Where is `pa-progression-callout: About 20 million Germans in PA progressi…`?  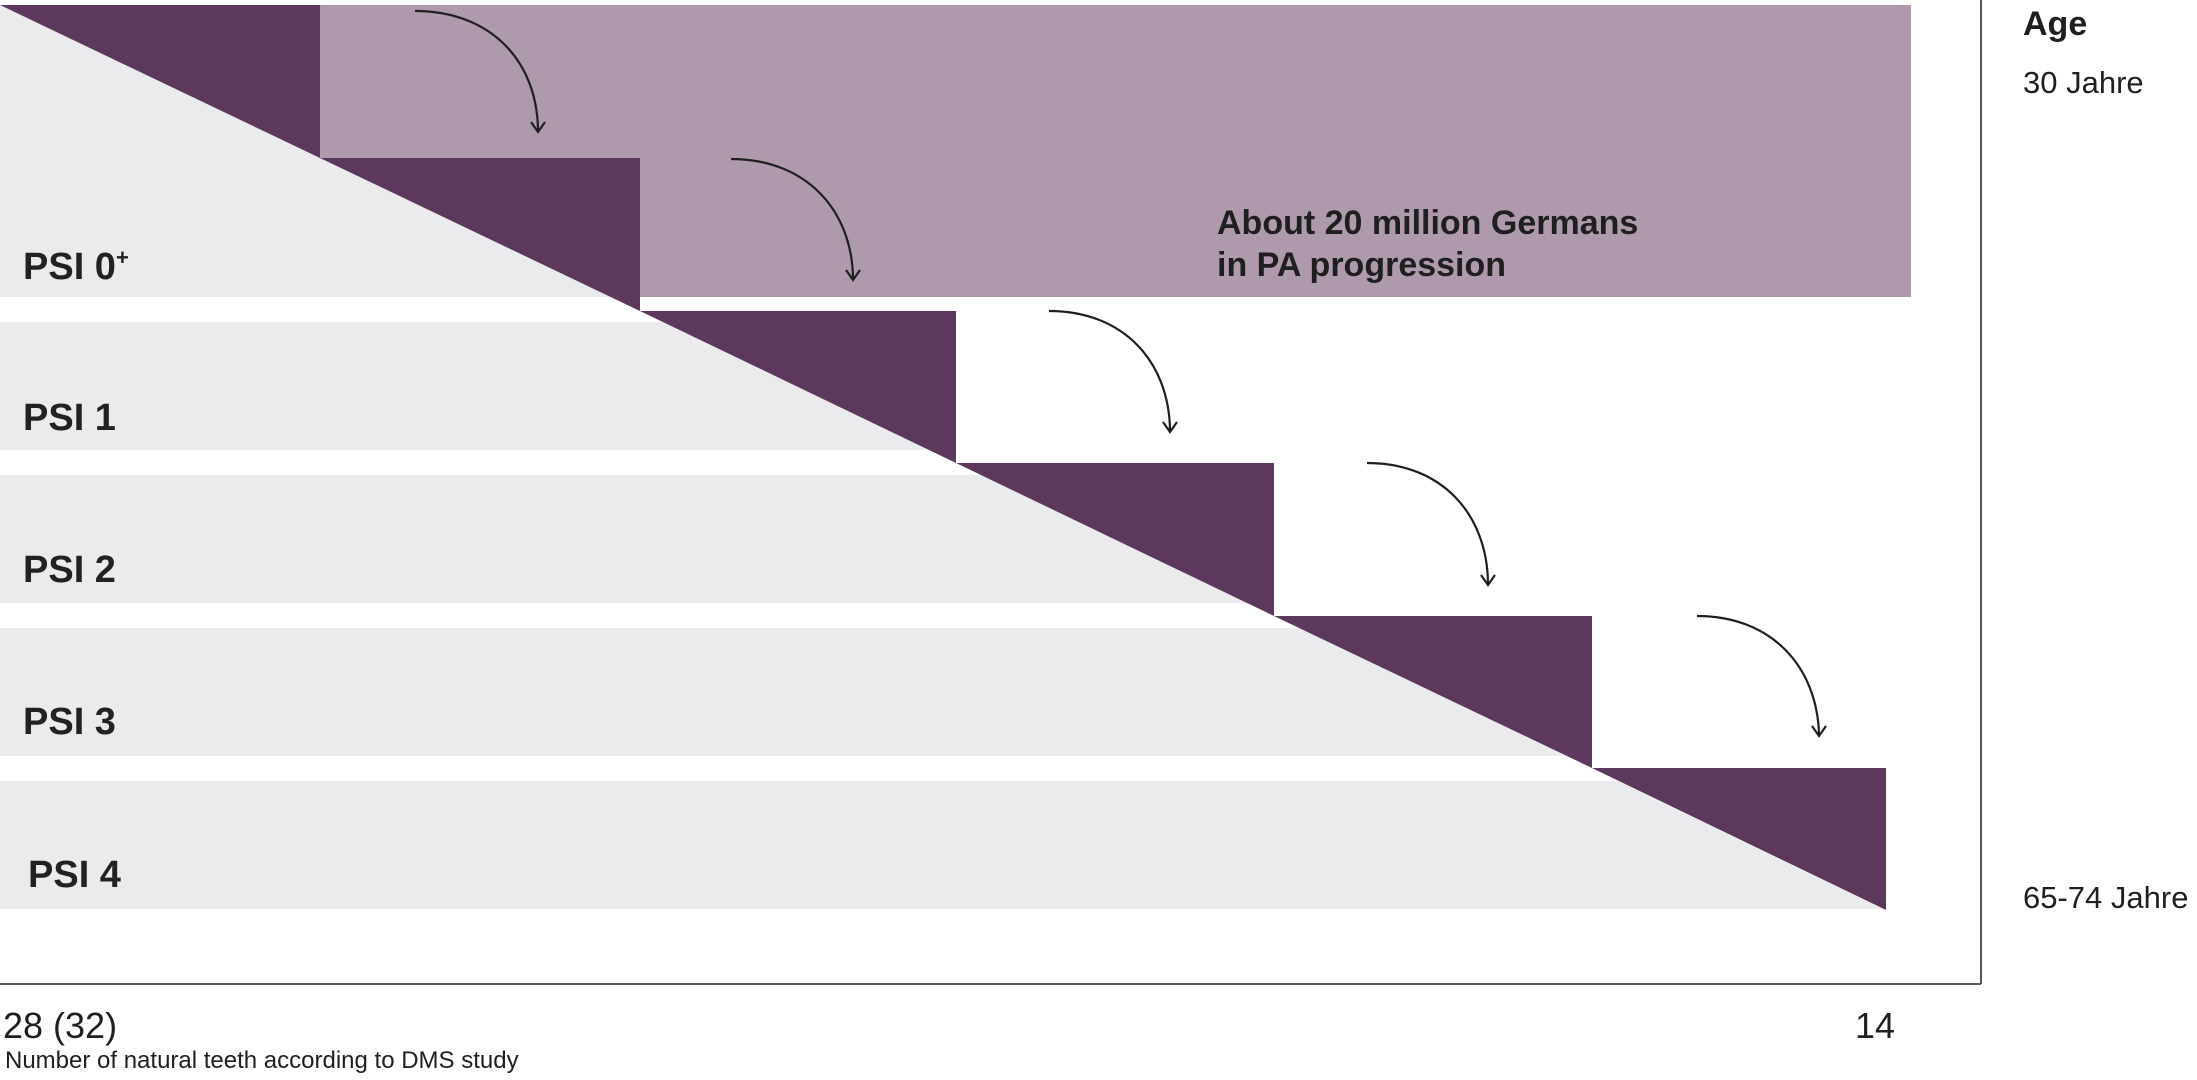 pa-progression-callout: About 20 million Germans in PA progressi… is located at coordinates (1427, 244).